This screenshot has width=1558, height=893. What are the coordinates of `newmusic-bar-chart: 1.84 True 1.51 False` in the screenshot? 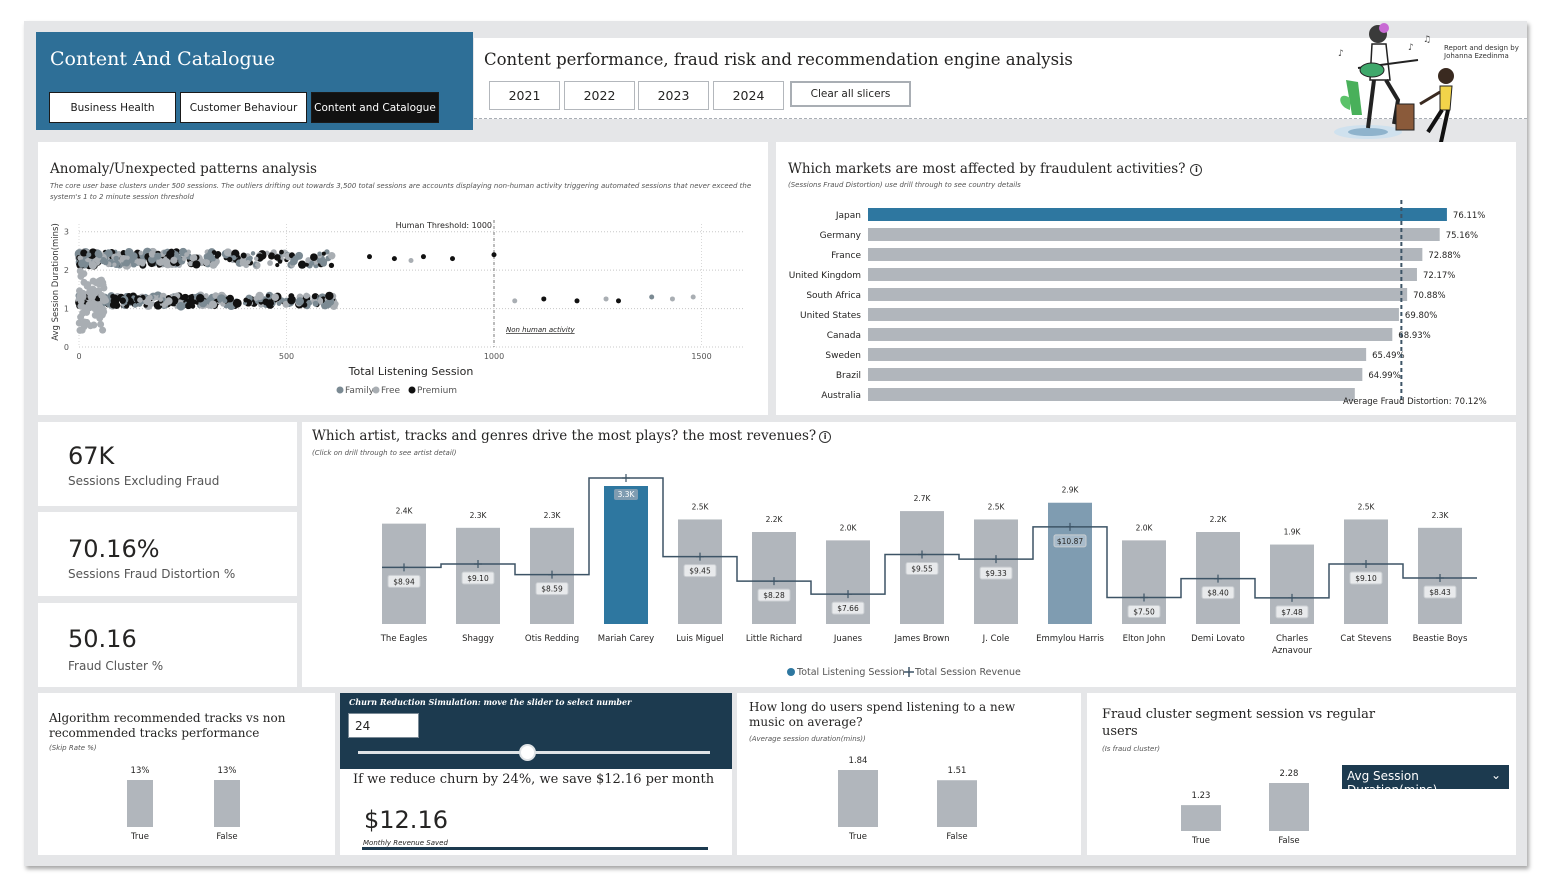 It's located at (909, 774).